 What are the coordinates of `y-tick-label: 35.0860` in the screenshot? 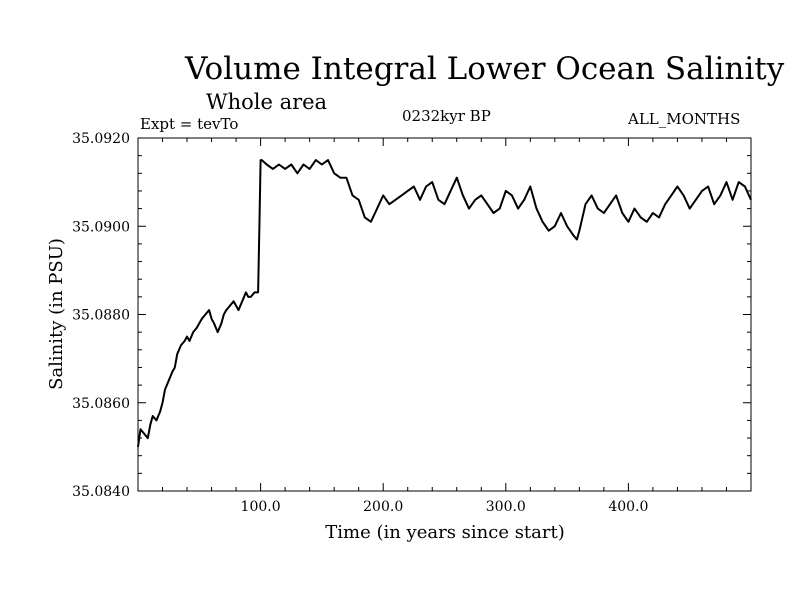 It's located at (101, 404).